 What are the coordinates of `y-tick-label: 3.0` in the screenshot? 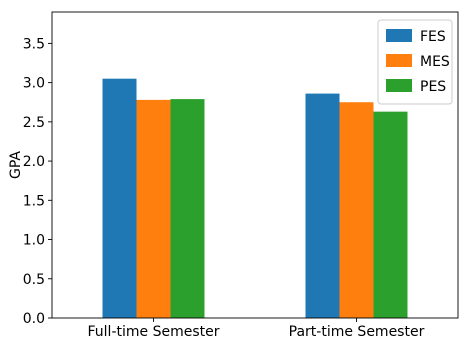 It's located at (34, 84).